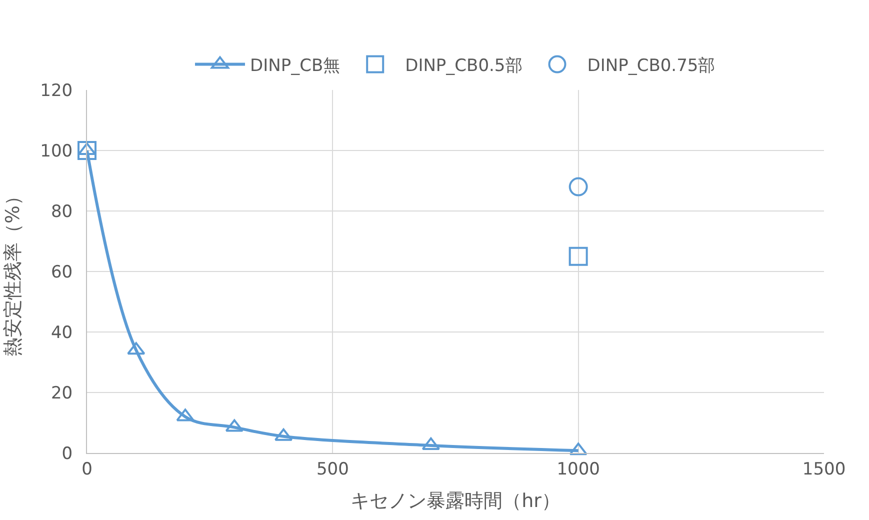  I want to click on y-axis-title: 熱安定性残率（%）, so click(13, 271).